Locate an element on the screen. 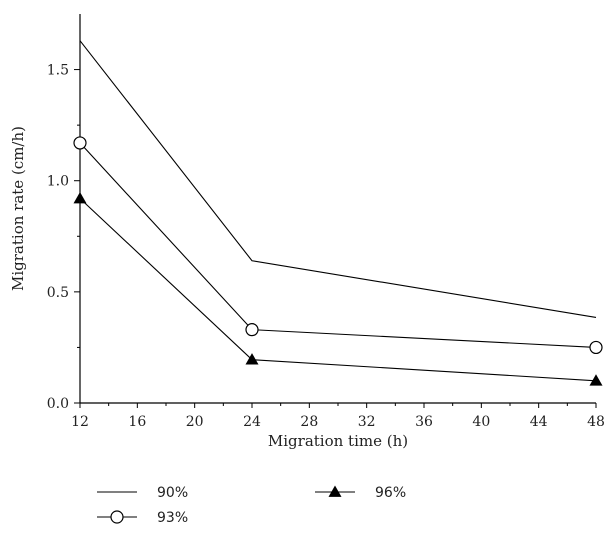  legend-item: 93% is located at coordinates (142, 518).